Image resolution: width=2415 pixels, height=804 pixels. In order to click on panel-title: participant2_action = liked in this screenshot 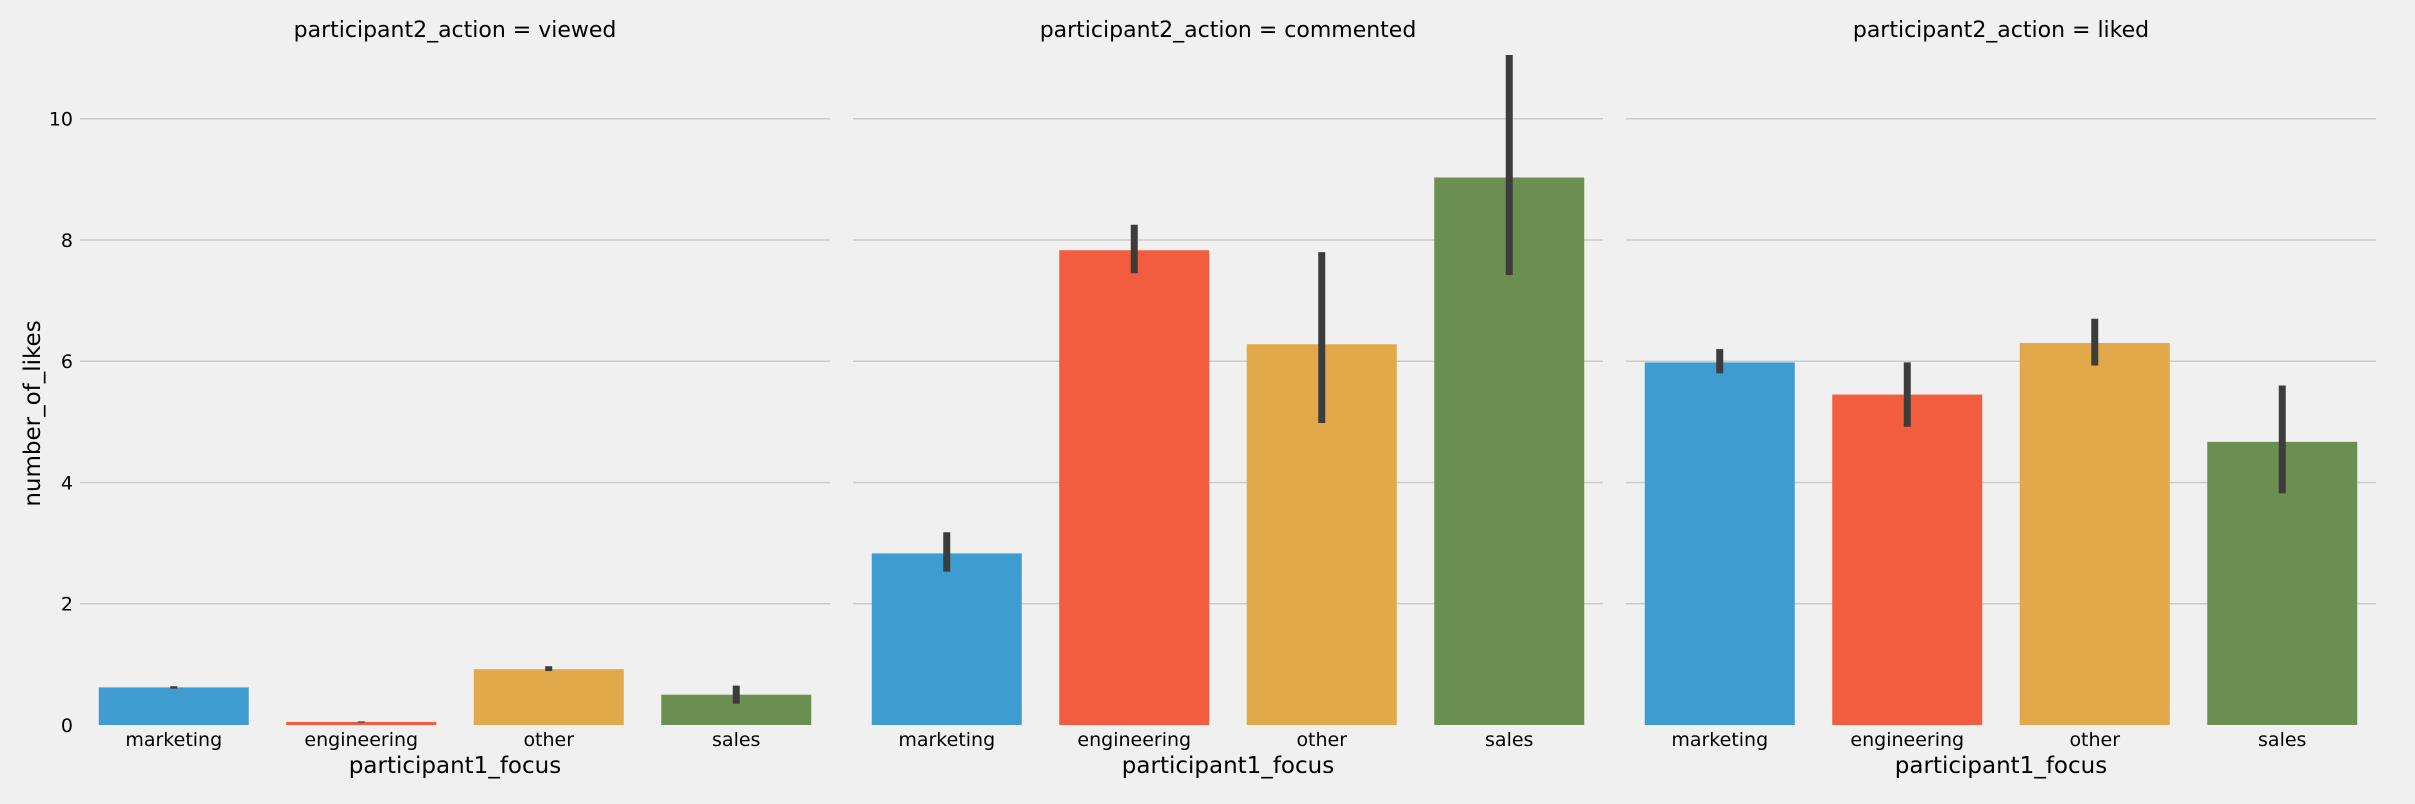, I will do `click(2001, 30)`.